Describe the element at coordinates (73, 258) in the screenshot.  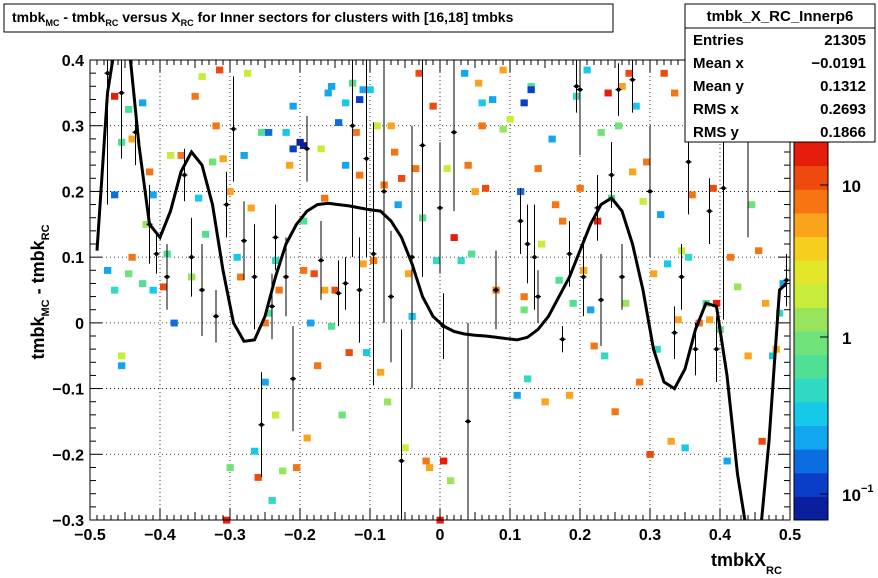
I see `y-tick-label: 0.1` at that location.